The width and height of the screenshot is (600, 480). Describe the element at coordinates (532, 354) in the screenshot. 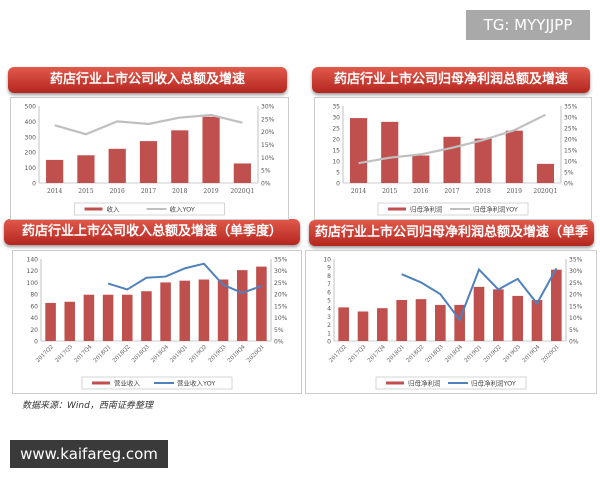

I see `x-tick-label: 2019Q4` at that location.